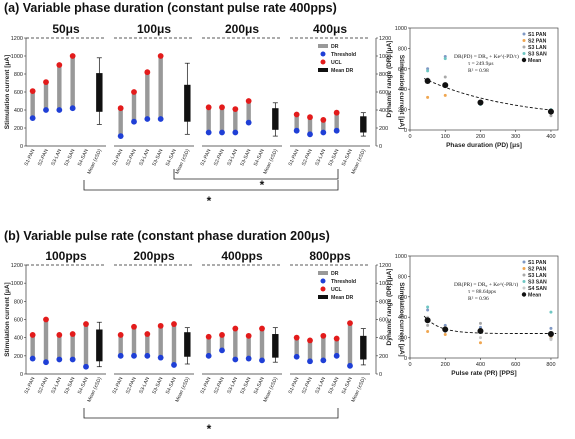 This screenshot has width=575, height=439. Describe the element at coordinates (21, 147) in the screenshot. I see `y-tick-label: 0` at that location.